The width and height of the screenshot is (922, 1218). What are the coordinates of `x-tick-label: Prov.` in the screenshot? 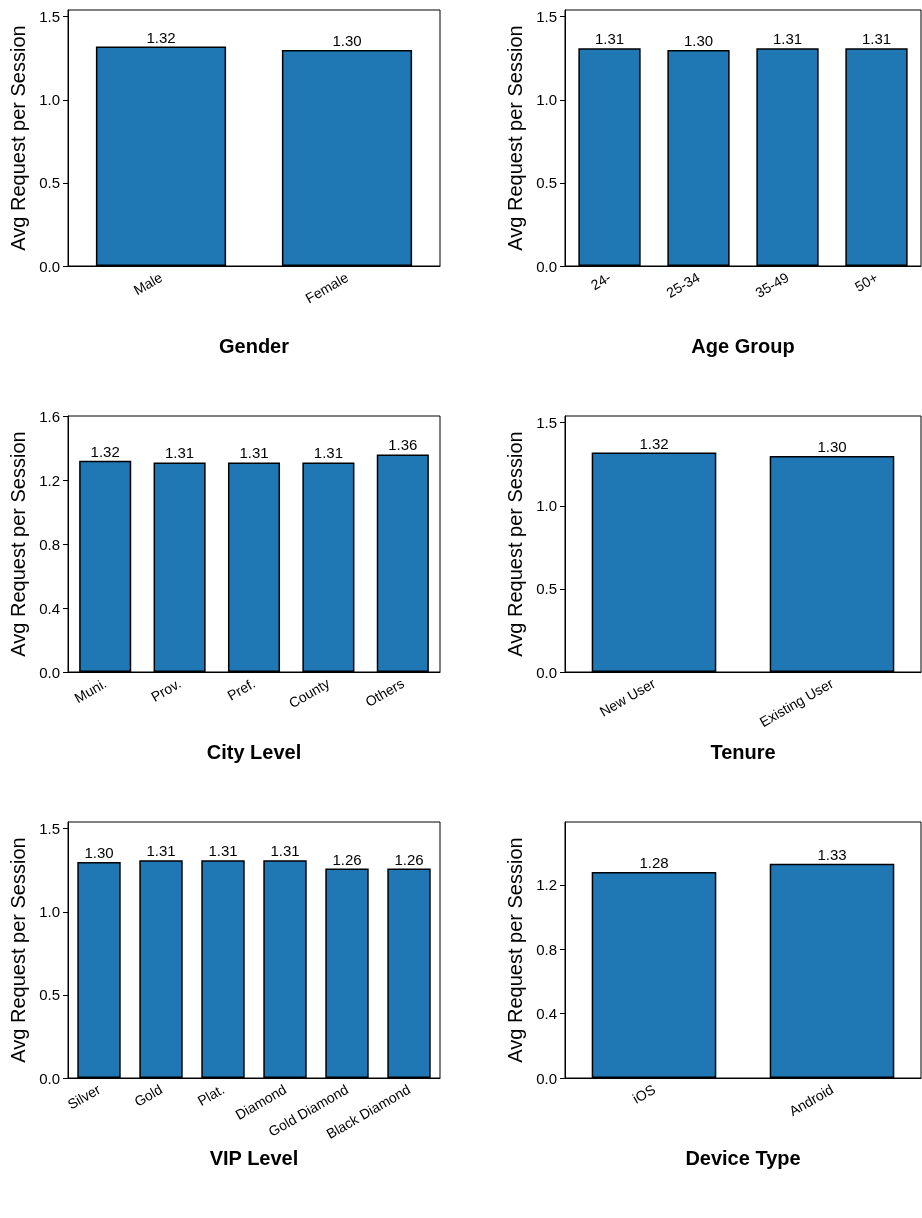 It's located at (166, 690).